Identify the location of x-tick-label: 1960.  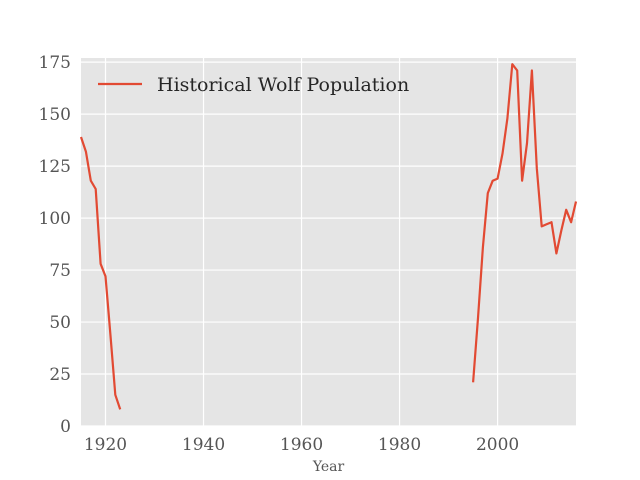
(301, 445).